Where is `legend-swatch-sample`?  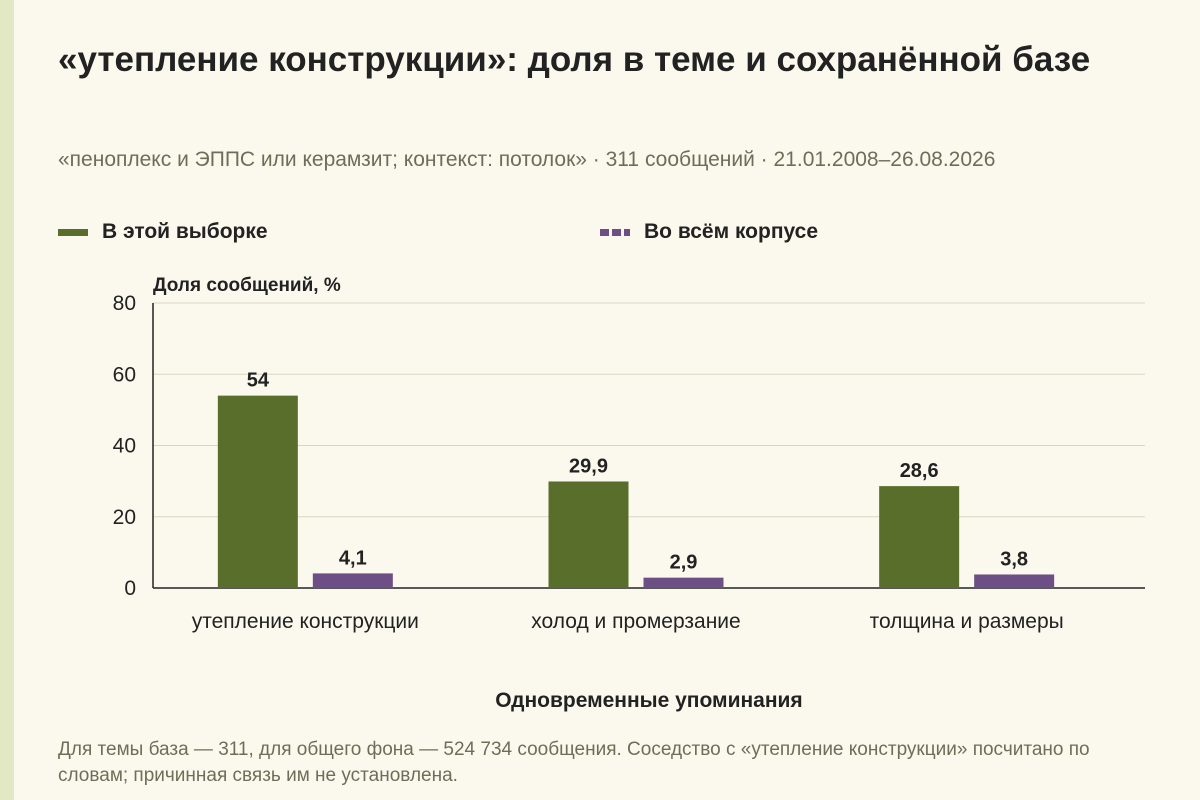 legend-swatch-sample is located at coordinates (73, 232).